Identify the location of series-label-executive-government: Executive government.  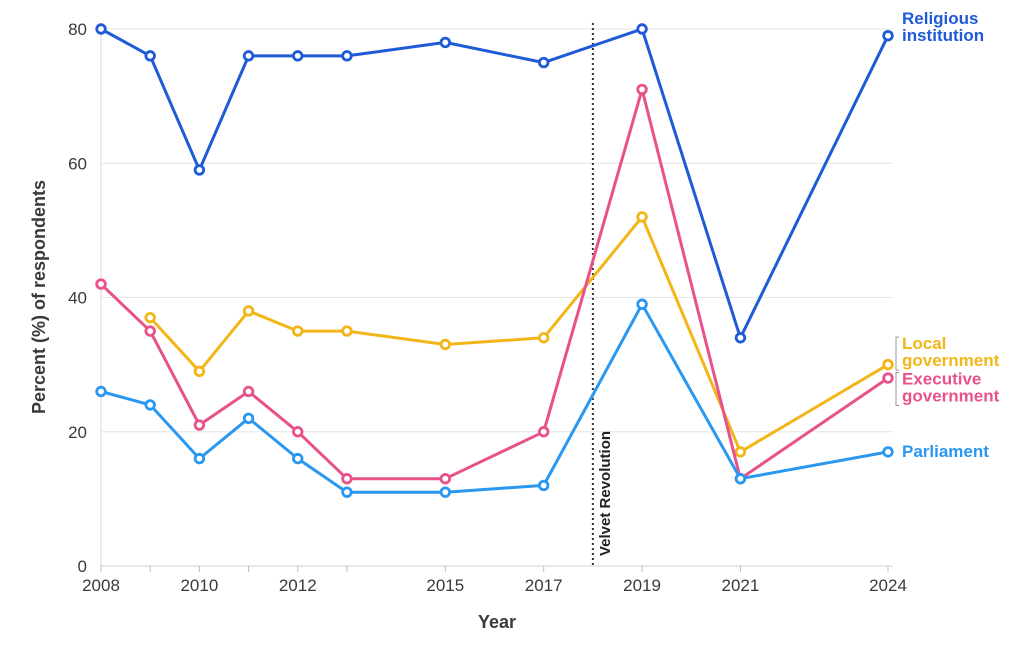
(951, 388).